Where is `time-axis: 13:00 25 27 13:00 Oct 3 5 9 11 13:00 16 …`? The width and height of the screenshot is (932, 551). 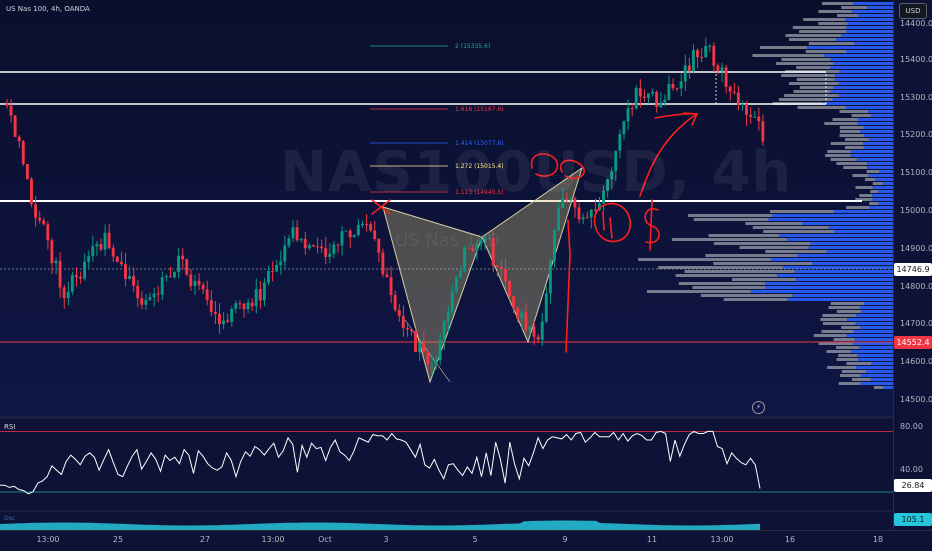
time-axis: 13:00 25 27 13:00 Oct 3 5 9 11 13:00 16 … is located at coordinates (466, 540).